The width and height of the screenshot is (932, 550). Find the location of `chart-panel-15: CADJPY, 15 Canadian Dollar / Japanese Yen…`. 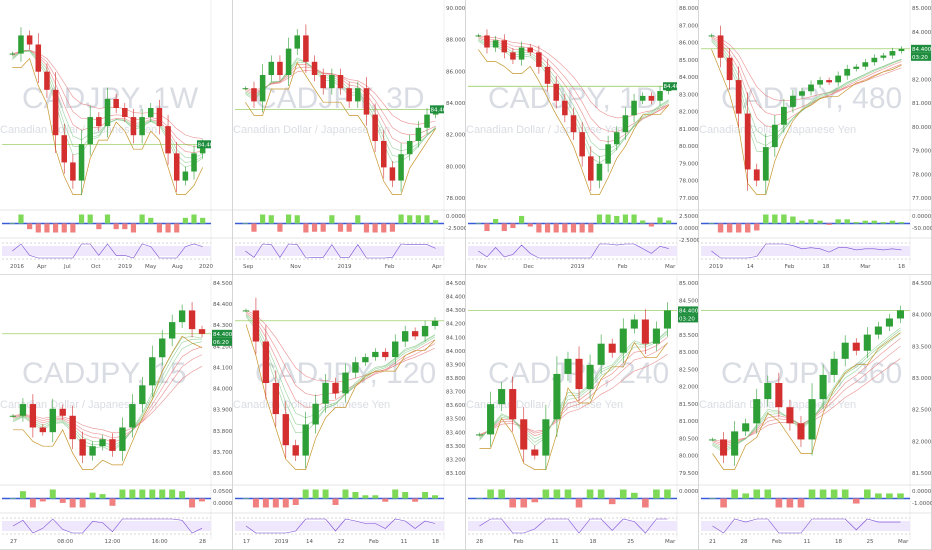

chart-panel-15: CADJPY, 15 Canadian Dollar / Japanese Yen… is located at coordinates (116, 412).